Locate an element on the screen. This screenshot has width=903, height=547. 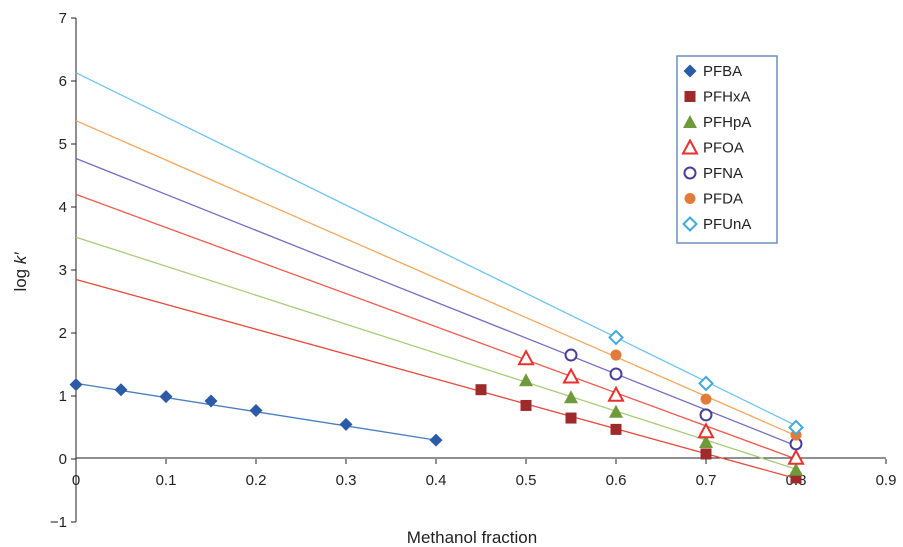
legend-label-pfna: PFNA is located at coordinates (723, 173).